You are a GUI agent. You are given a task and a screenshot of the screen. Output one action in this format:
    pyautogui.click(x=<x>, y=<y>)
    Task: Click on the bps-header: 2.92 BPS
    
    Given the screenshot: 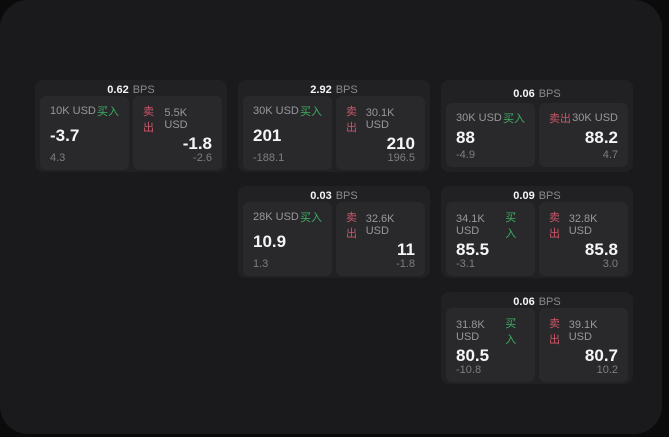 What is the action you would take?
    pyautogui.click(x=334, y=90)
    